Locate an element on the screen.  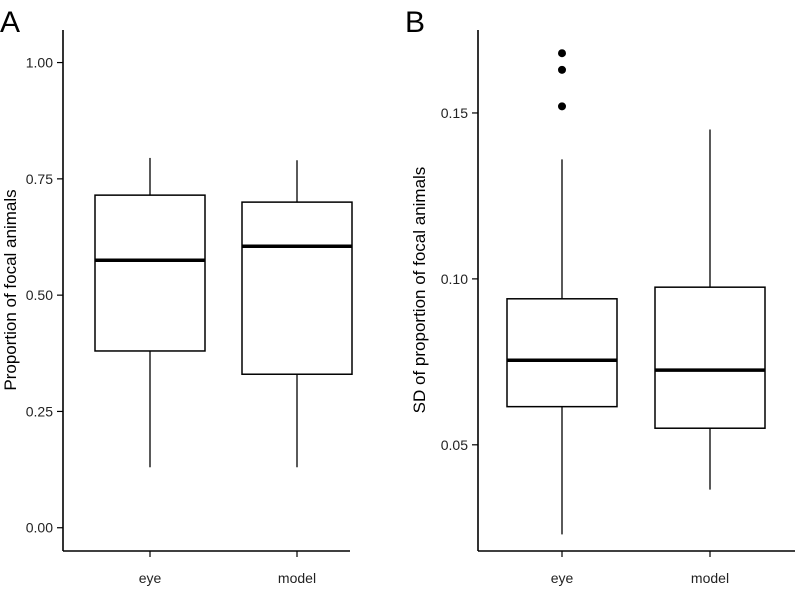
y-tick-label: 0.25 is located at coordinates (39, 411).